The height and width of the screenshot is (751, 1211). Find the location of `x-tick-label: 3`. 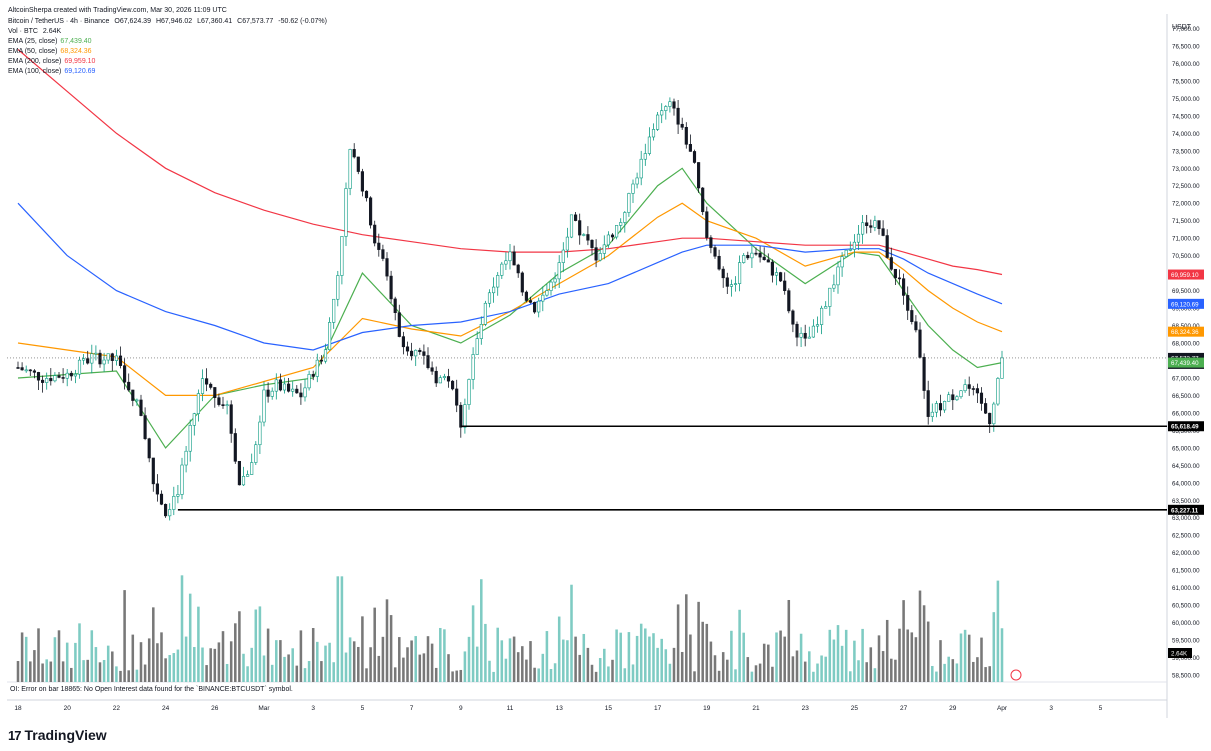

x-tick-label: 3 is located at coordinates (1051, 708).